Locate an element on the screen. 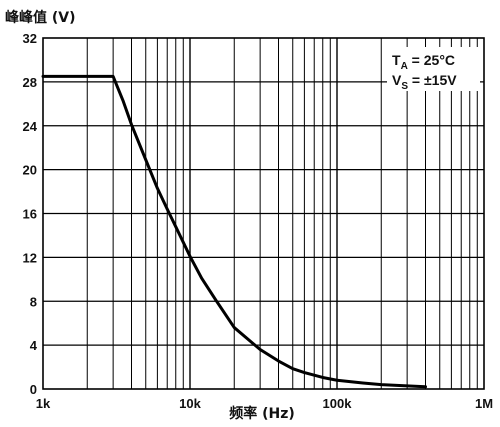  x-tick-label: 1k is located at coordinates (43, 403).